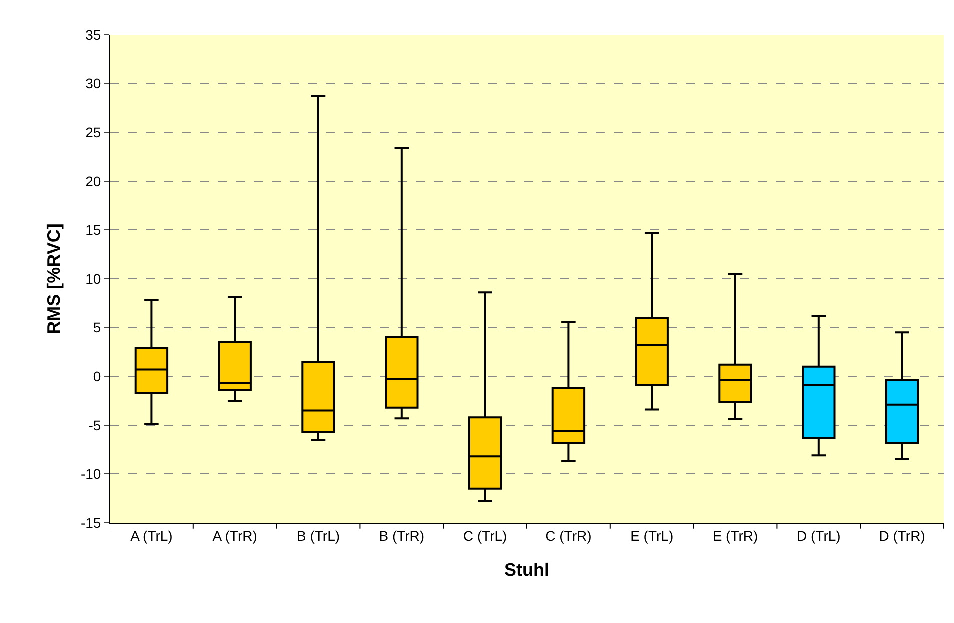 The image size is (954, 623). What do you see at coordinates (402, 536) in the screenshot?
I see `x-tick-label: B (TrR)` at bounding box center [402, 536].